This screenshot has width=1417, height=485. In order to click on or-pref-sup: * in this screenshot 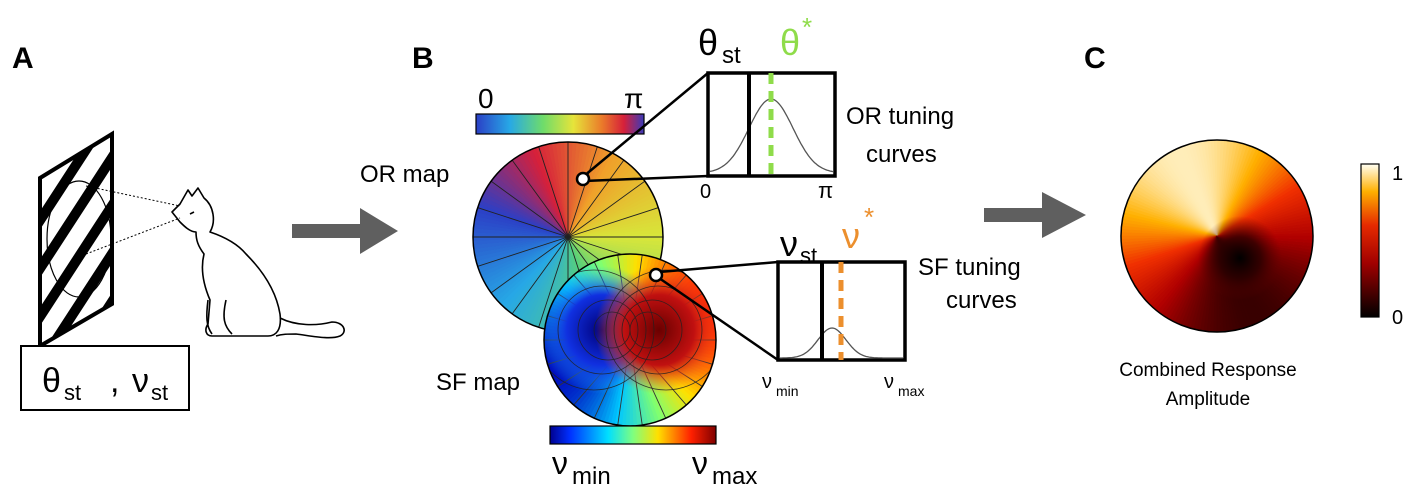, I will do `click(807, 27)`.